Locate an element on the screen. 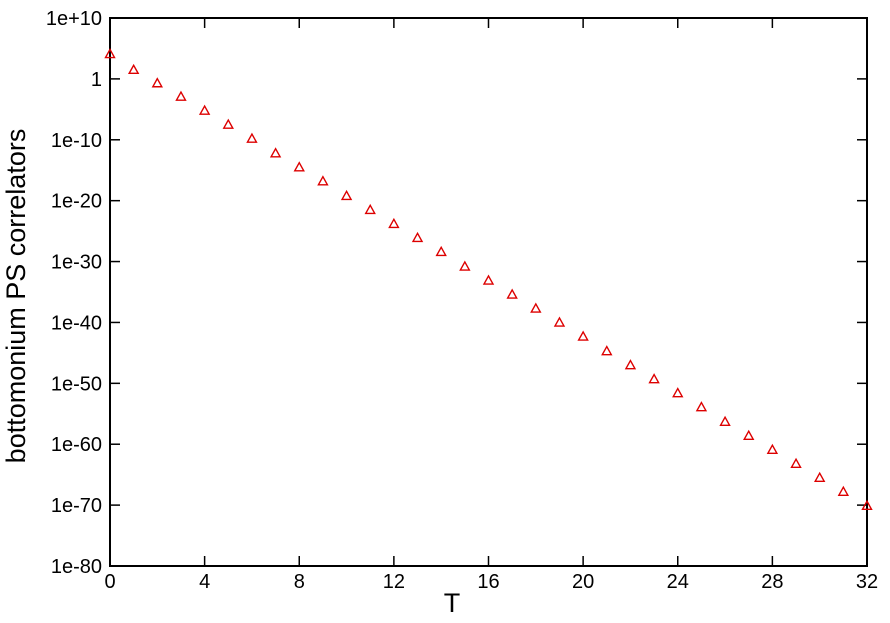 This screenshot has height=623, width=890. y-tick-label: 1e-80 is located at coordinates (76, 567).